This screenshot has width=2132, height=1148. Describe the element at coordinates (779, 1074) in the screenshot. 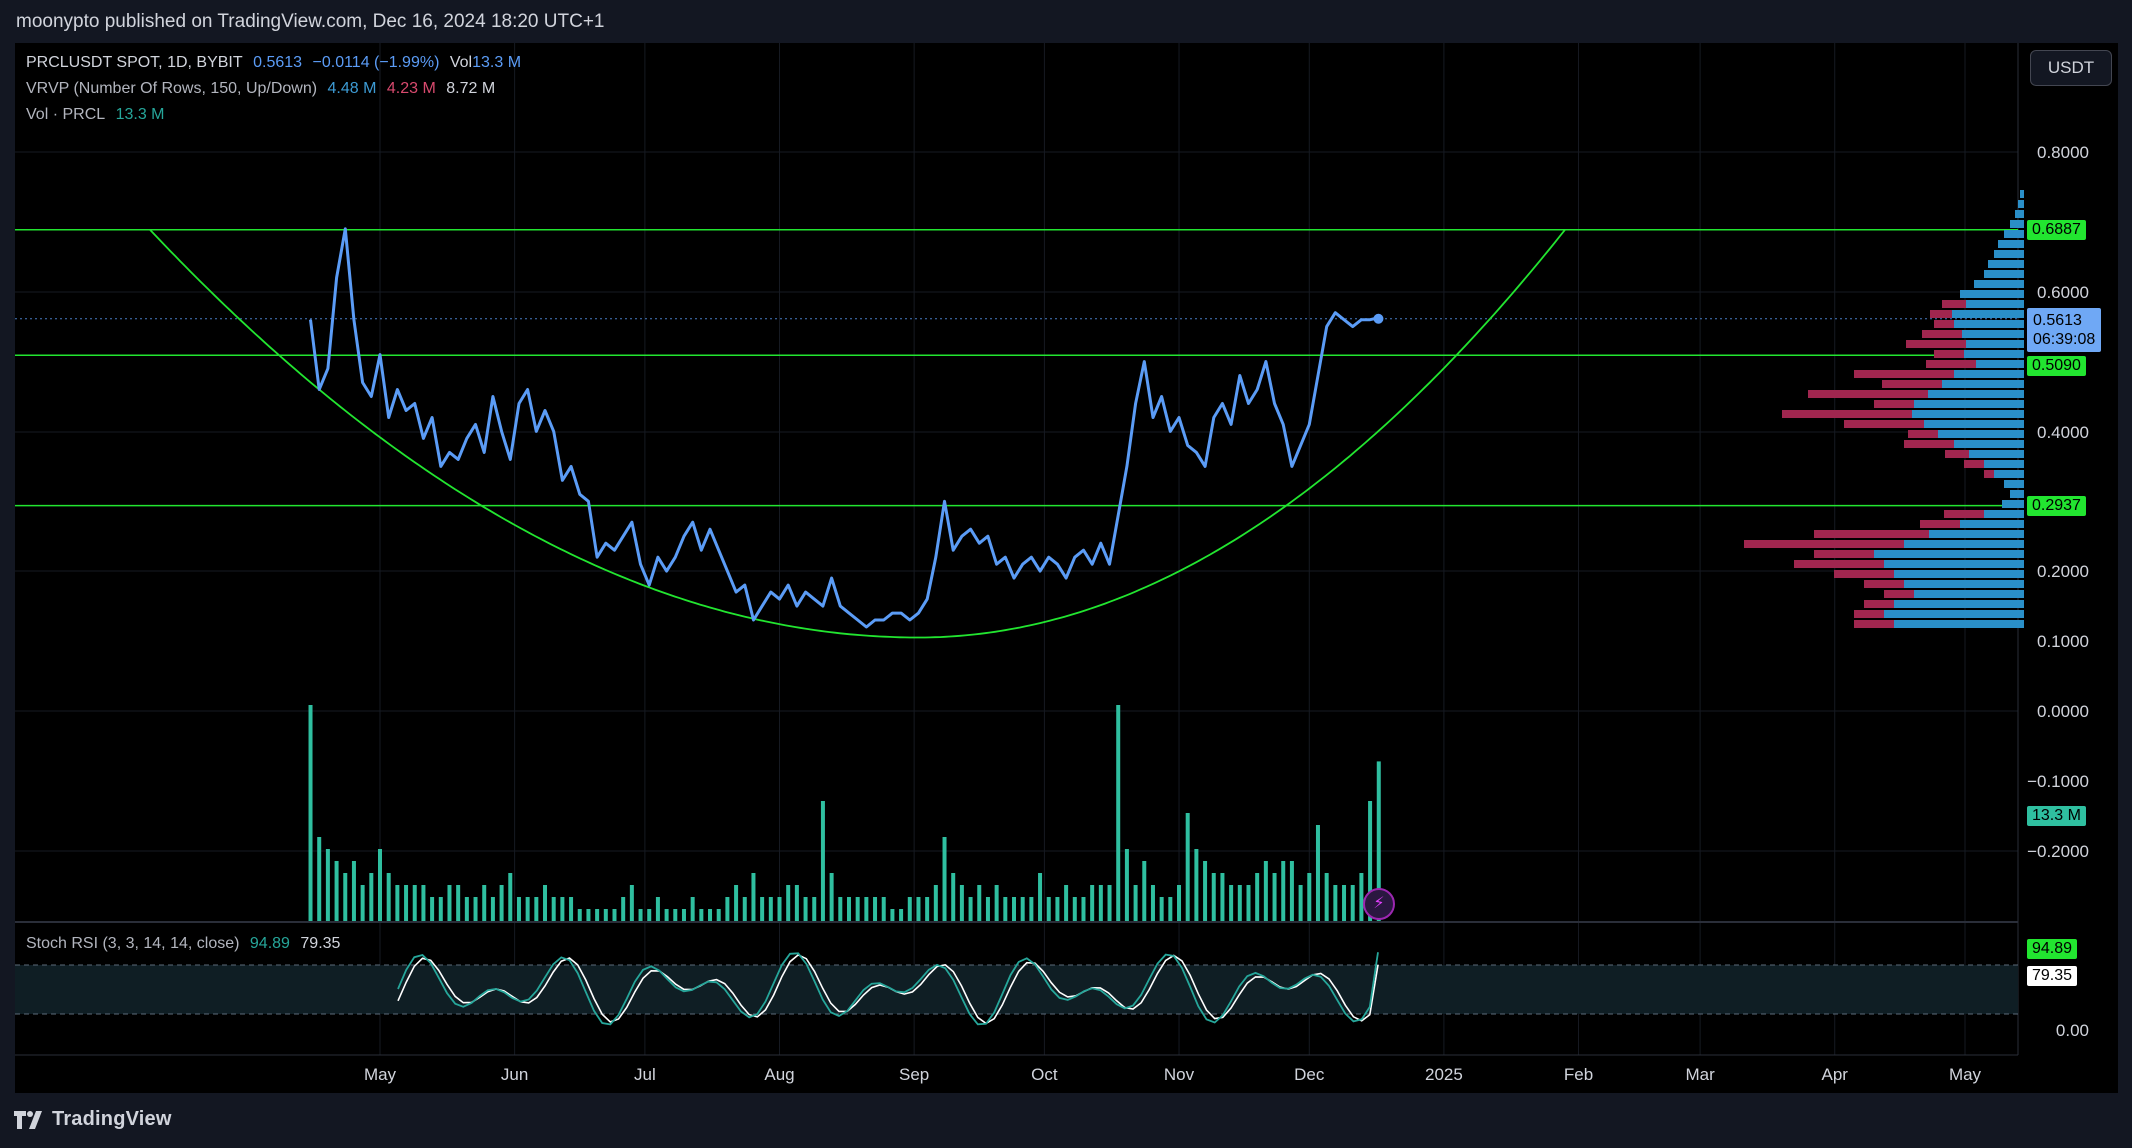

I see `x-axis-tick-label: Aug` at that location.